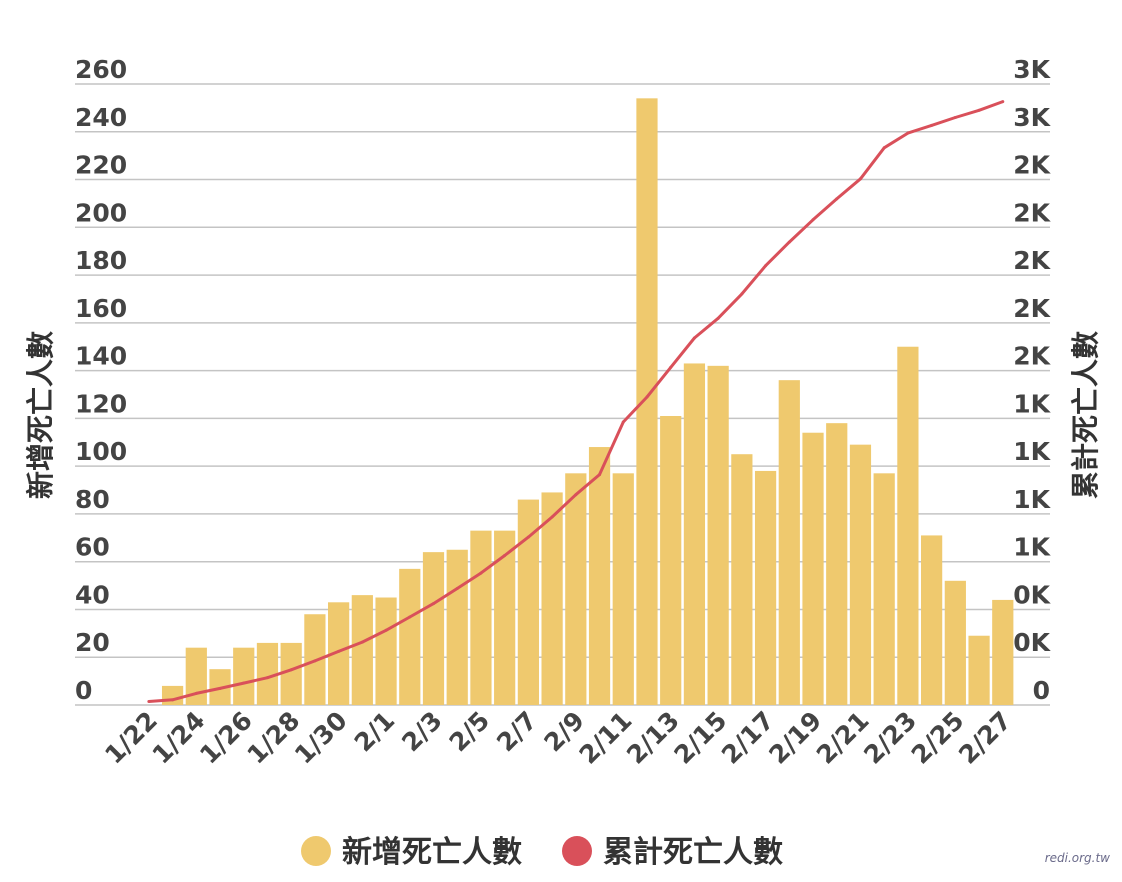 Image resolution: width=1122 pixels, height=882 pixels. What do you see at coordinates (890, 738) in the screenshot?
I see `x-tick-label: 2/23` at bounding box center [890, 738].